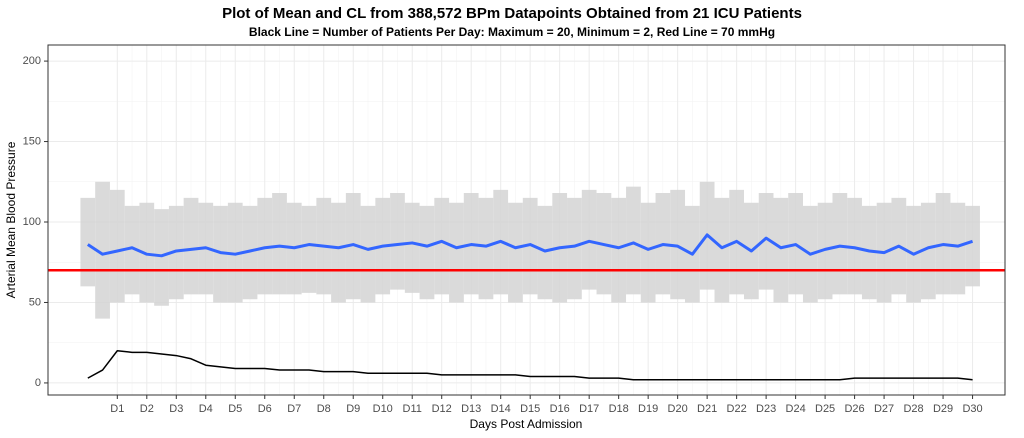 This screenshot has width=1024, height=438. Describe the element at coordinates (884, 409) in the screenshot. I see `x-tick-label: D27` at that location.